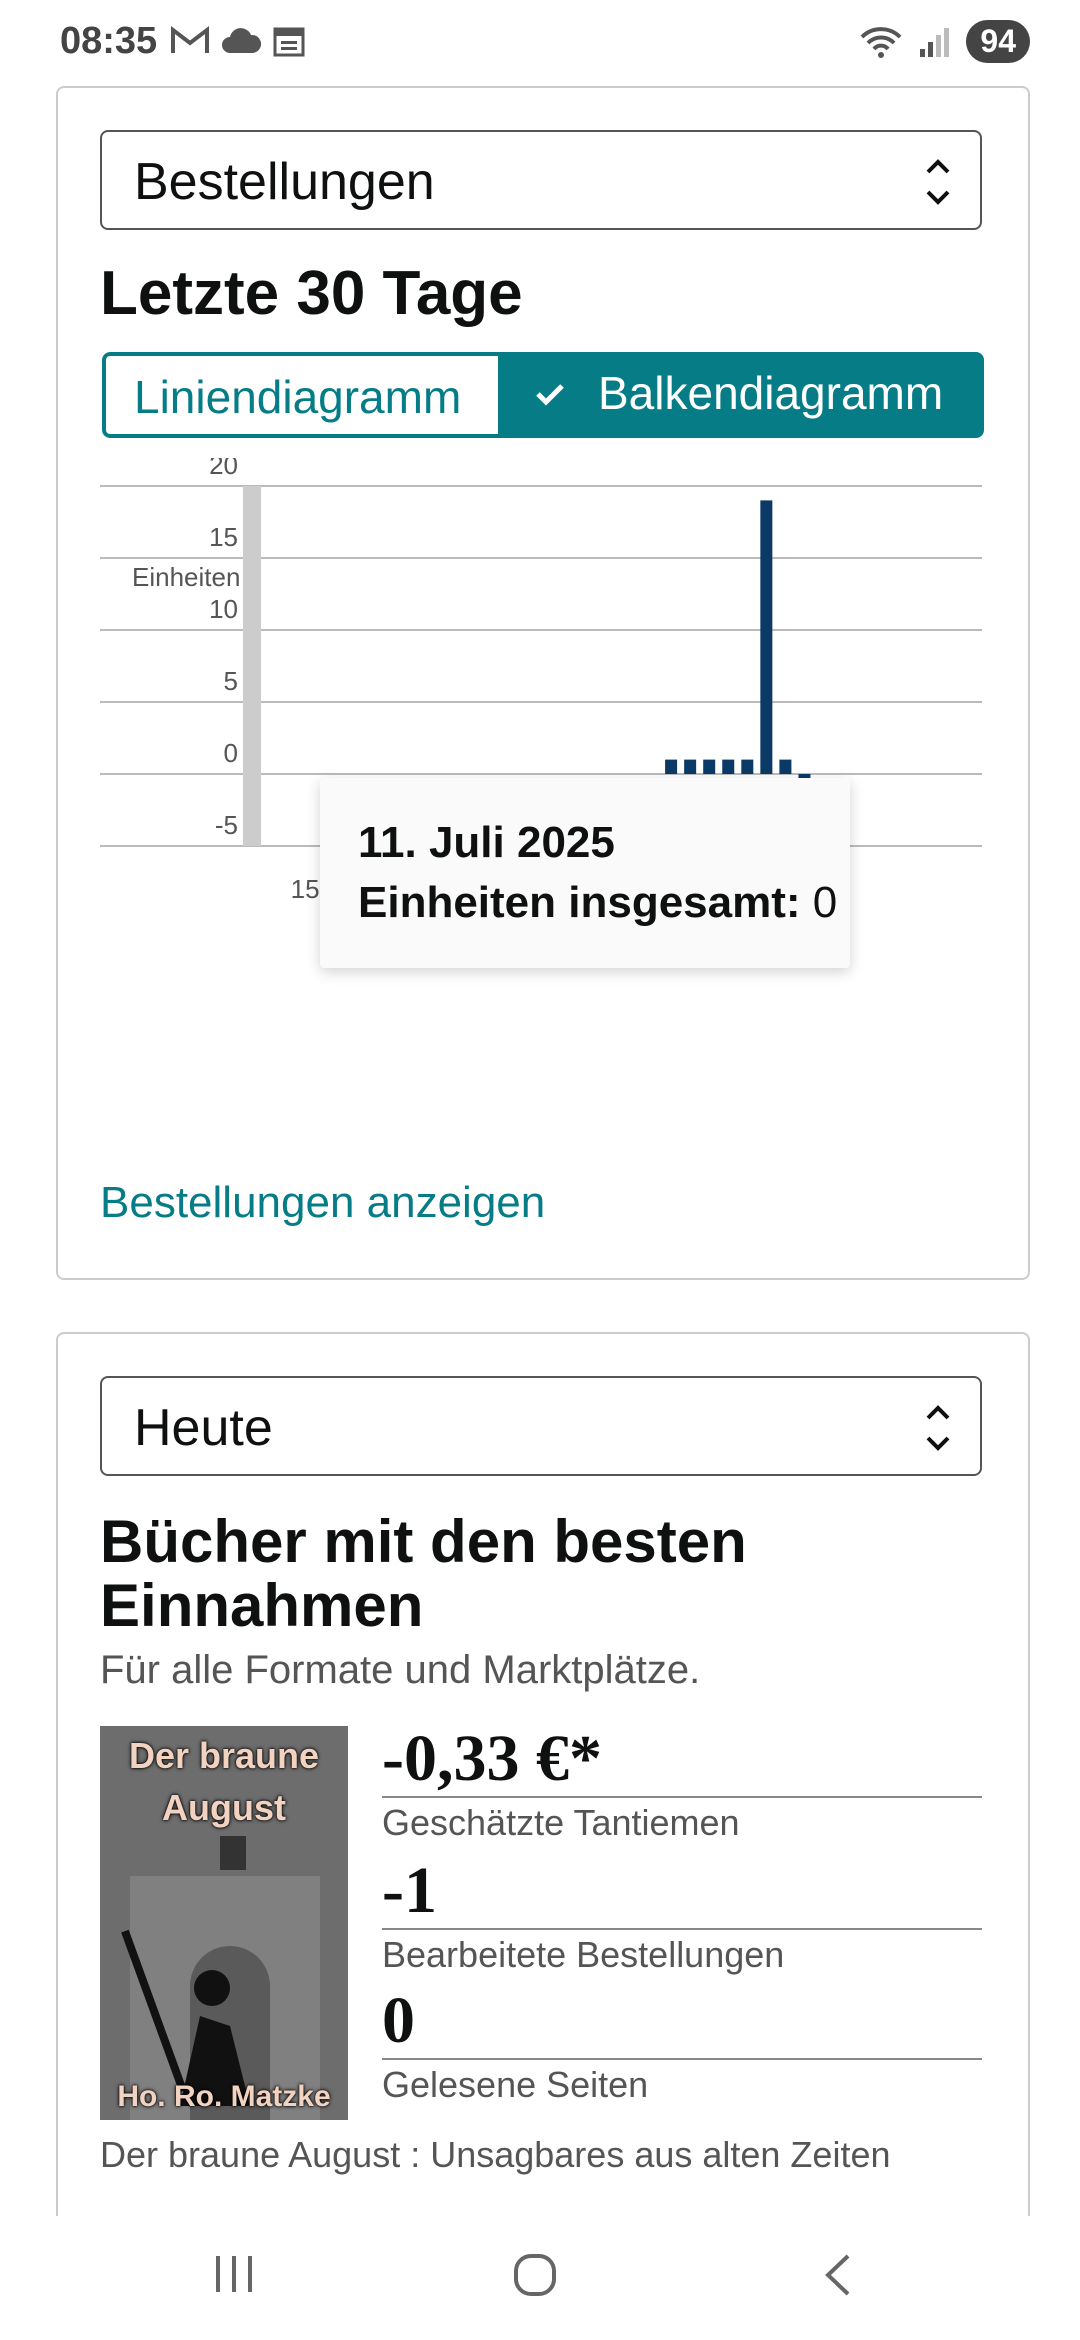  Describe the element at coordinates (541, 1426) in the screenshot. I see `period-select: Heute` at that location.